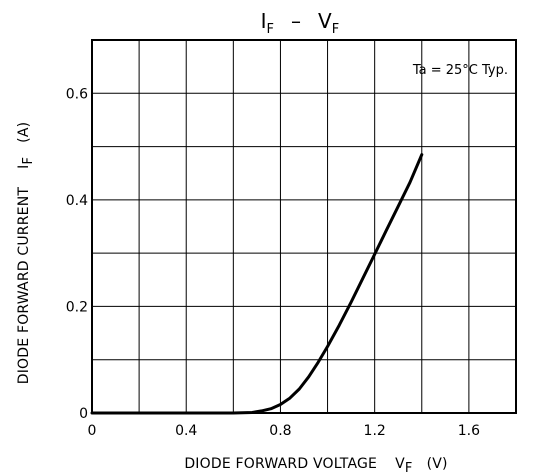 This screenshot has width=538, height=476. I want to click on x-axis-label-text: DIODE FORWARD VOLTAGE, so click(280, 464).